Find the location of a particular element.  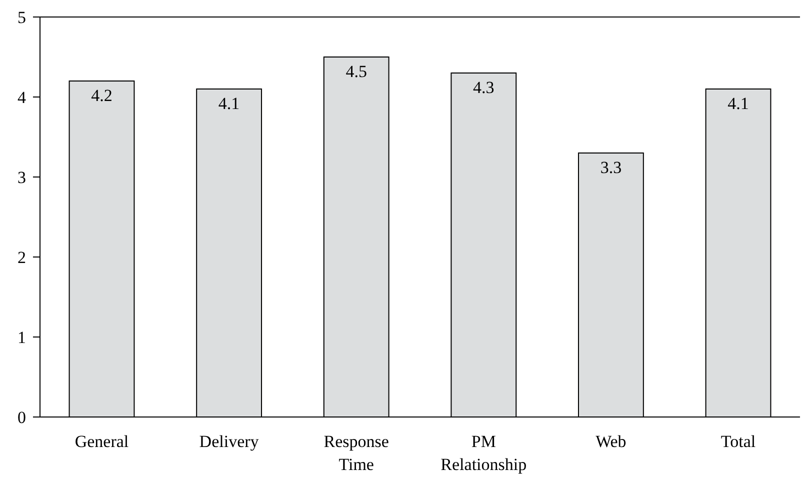

x-tick-label: Web is located at coordinates (611, 441).